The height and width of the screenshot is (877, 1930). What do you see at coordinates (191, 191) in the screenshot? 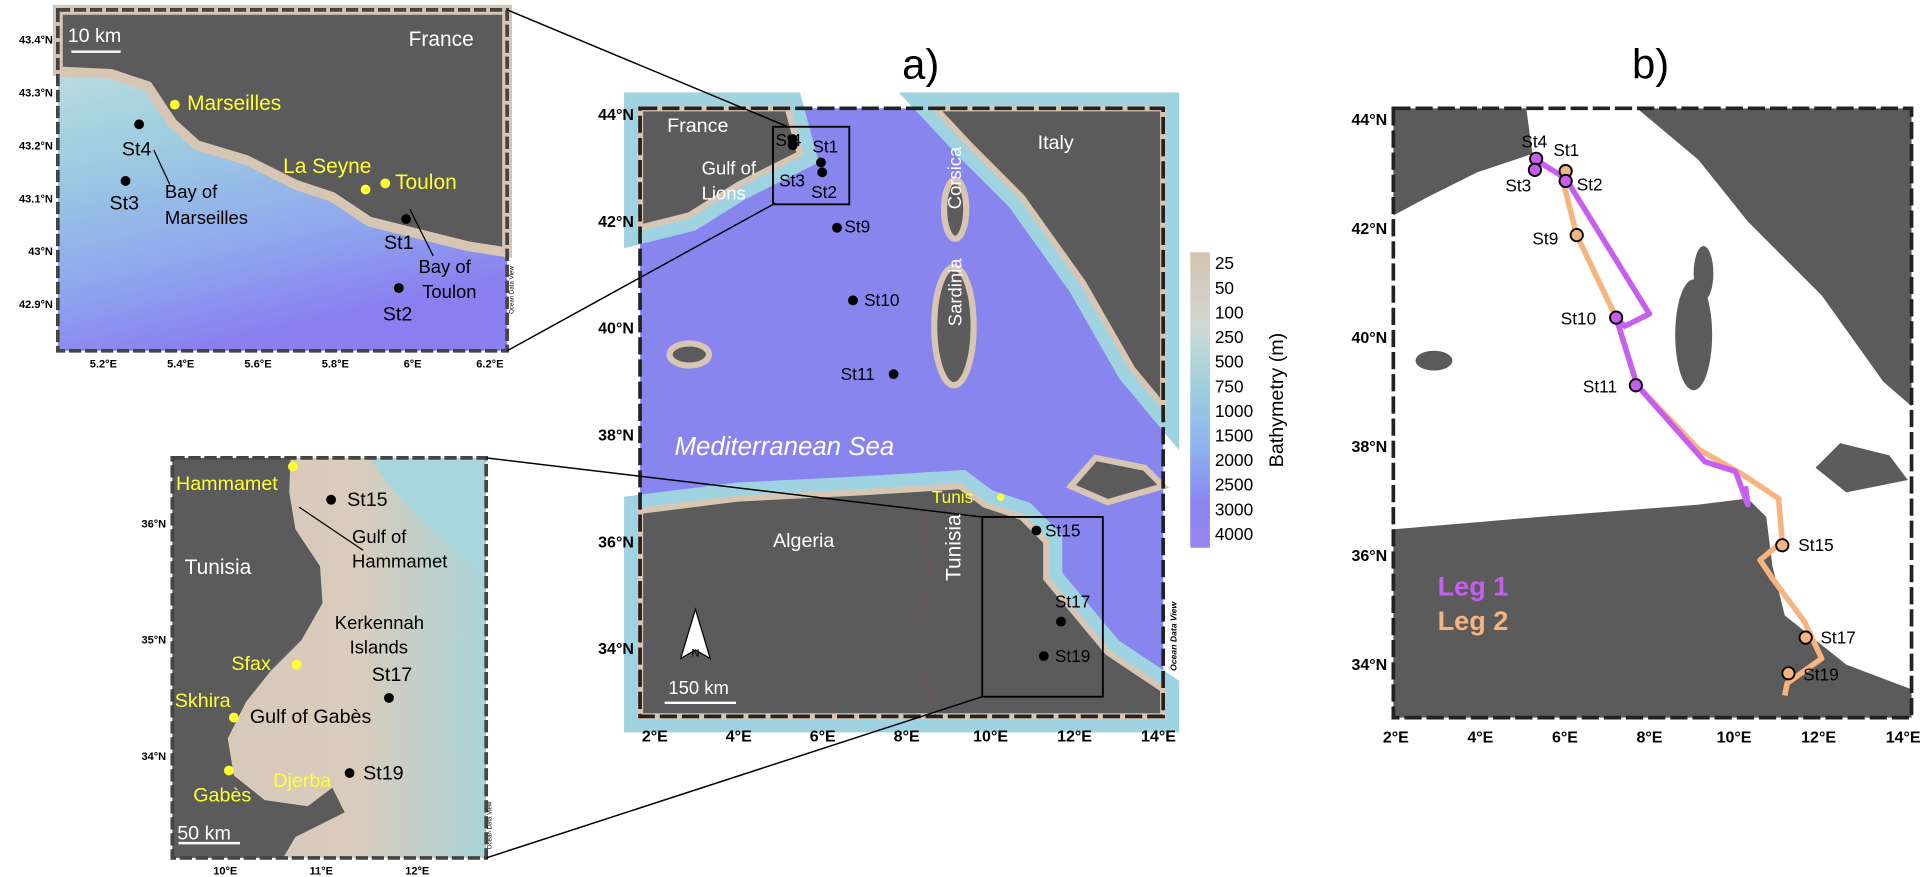
I see `label: Bay of` at bounding box center [191, 191].